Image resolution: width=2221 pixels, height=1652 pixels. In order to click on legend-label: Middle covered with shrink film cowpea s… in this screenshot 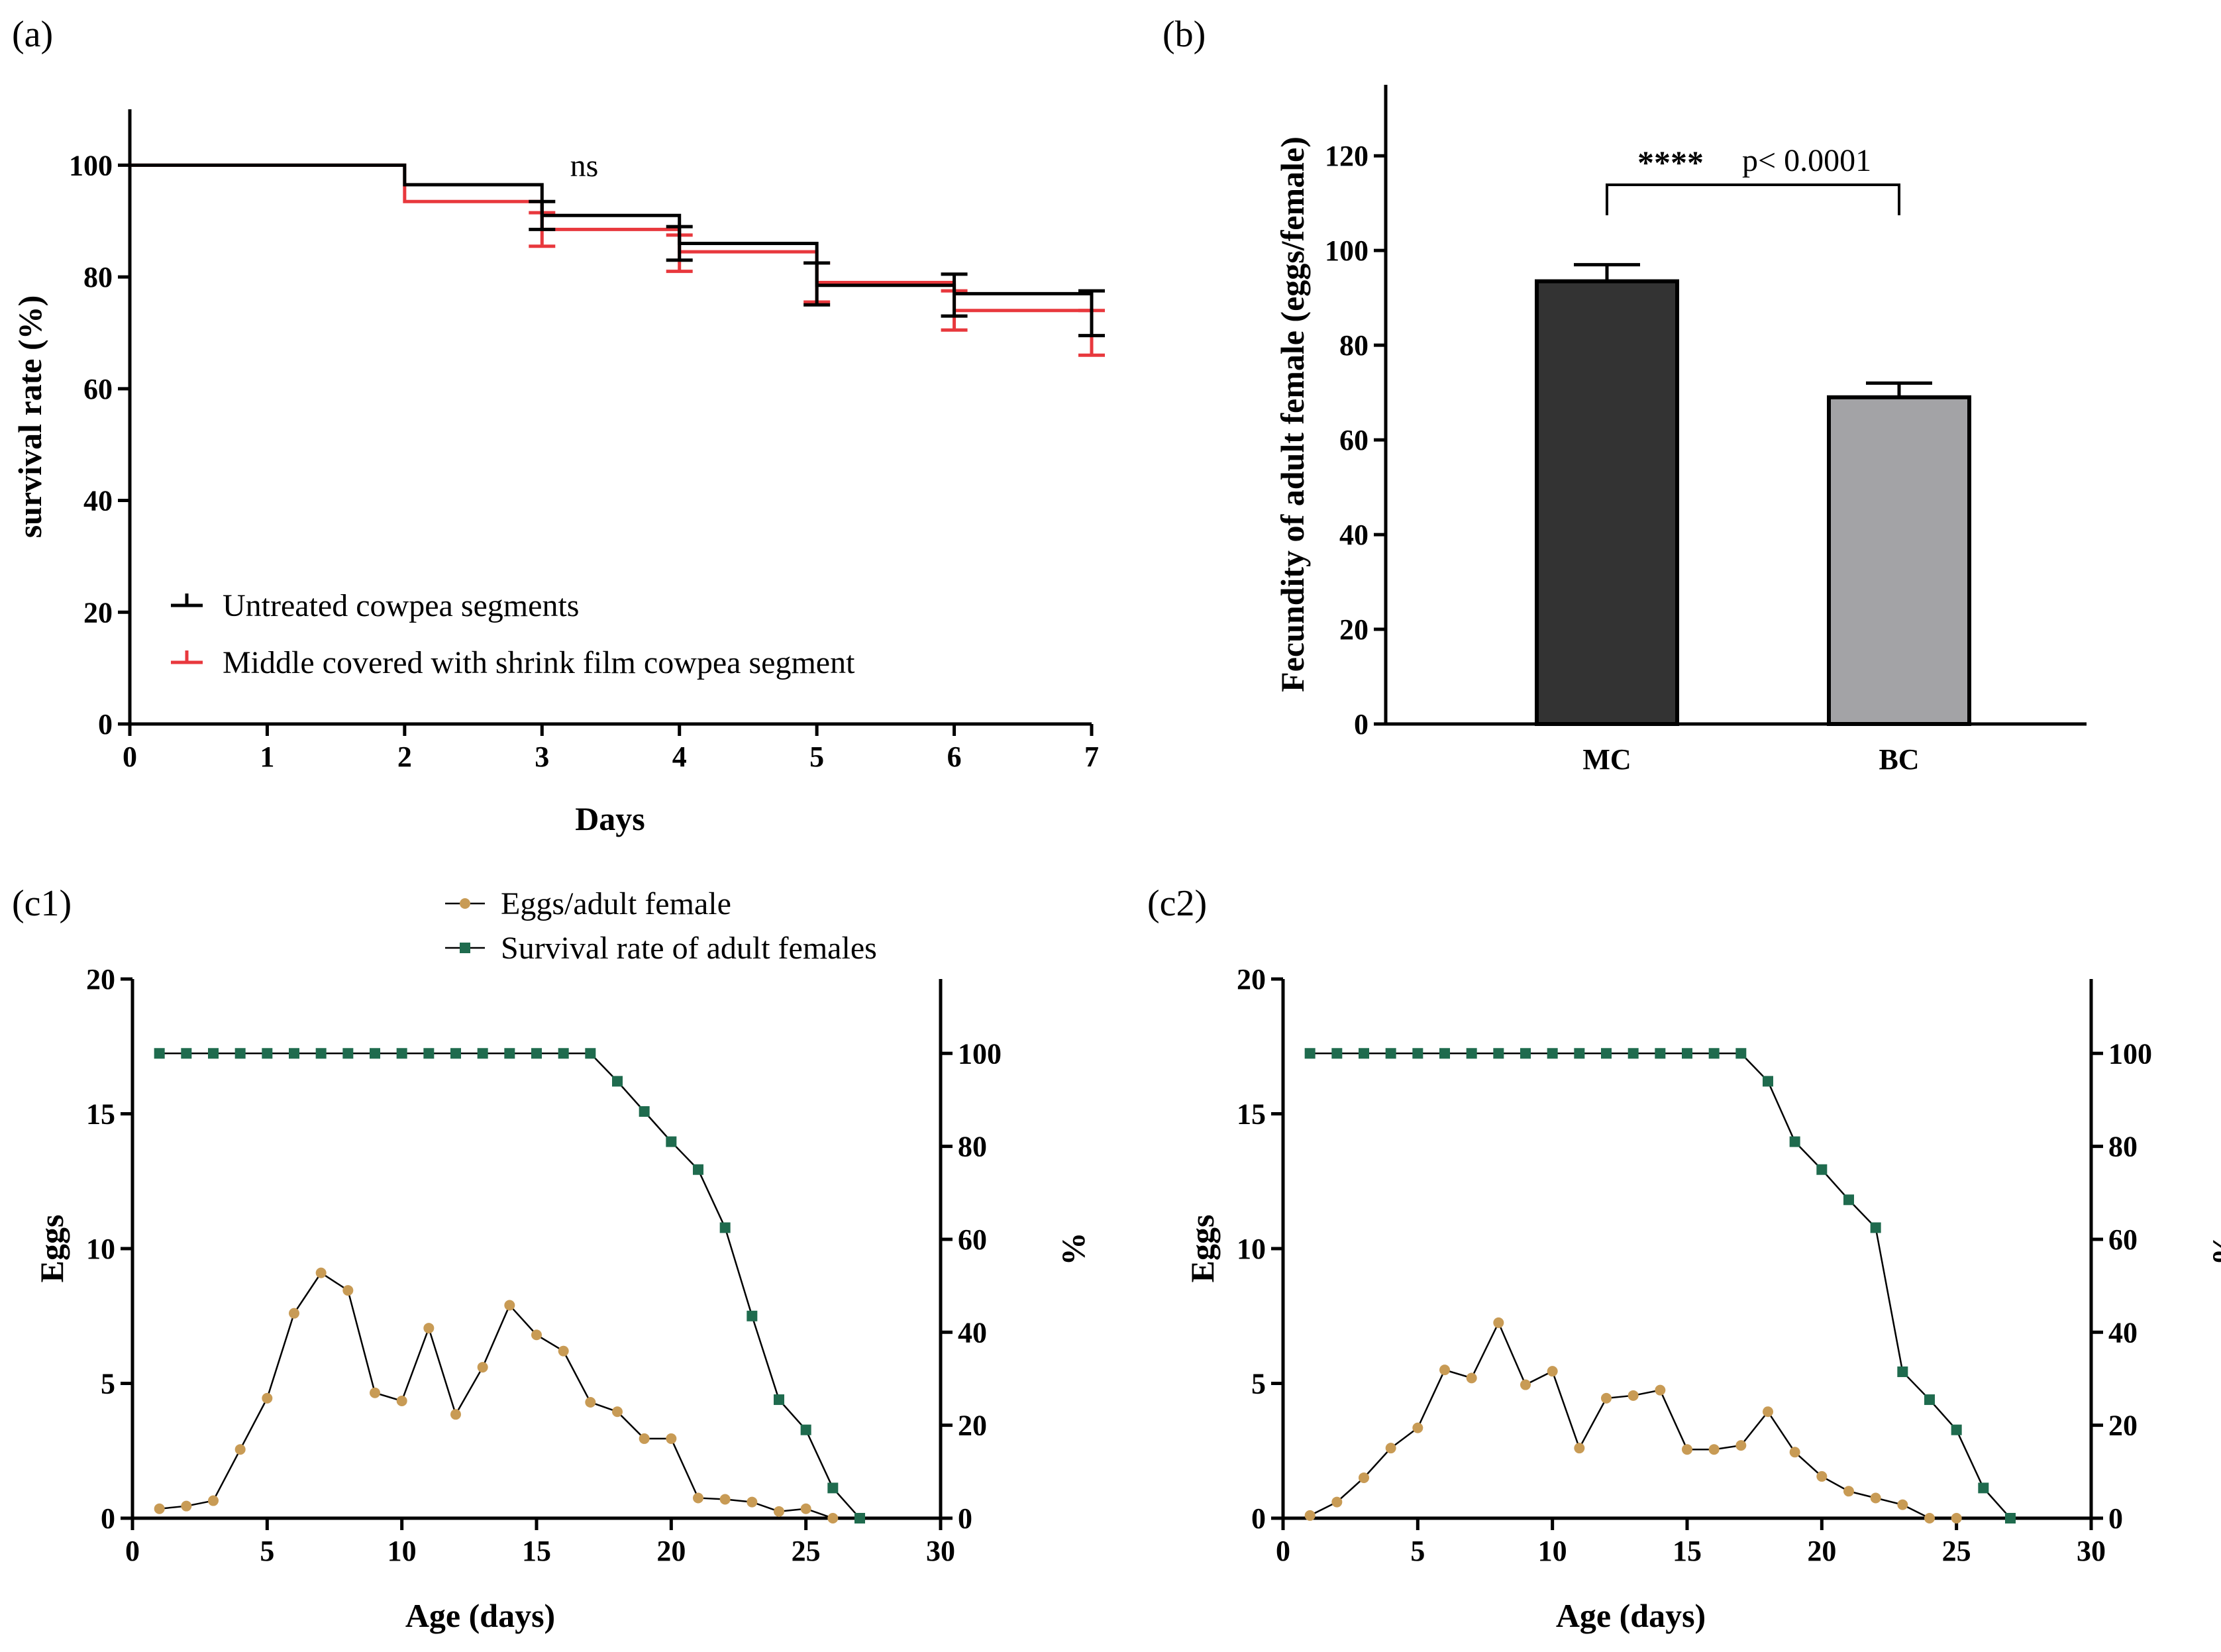, I will do `click(539, 662)`.